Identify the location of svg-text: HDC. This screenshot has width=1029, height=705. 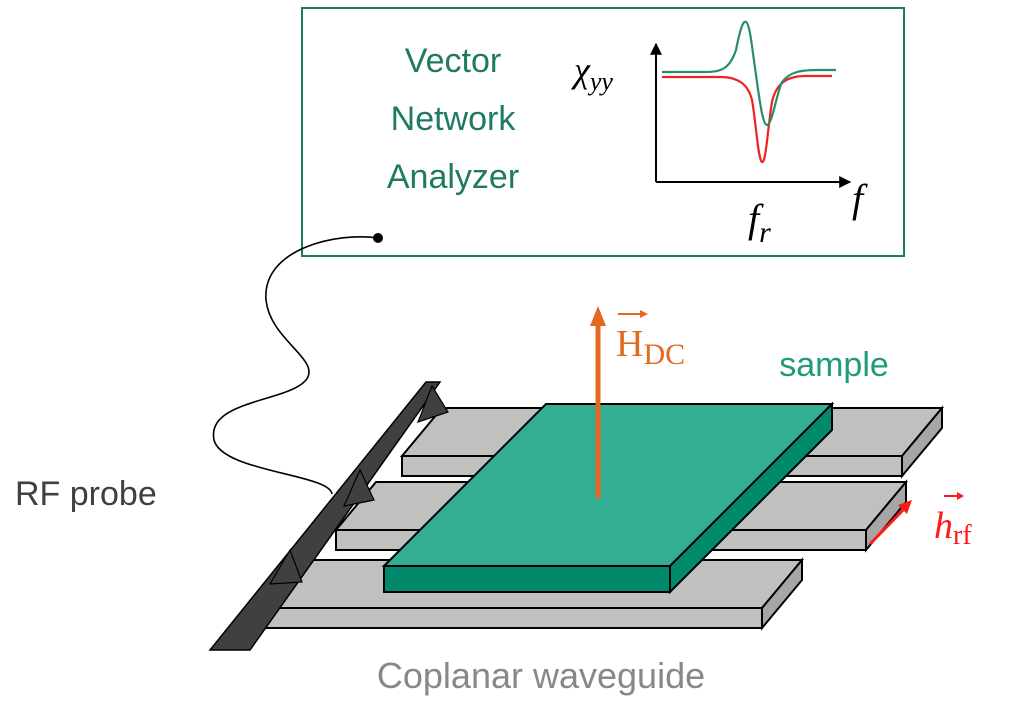
(650, 347).